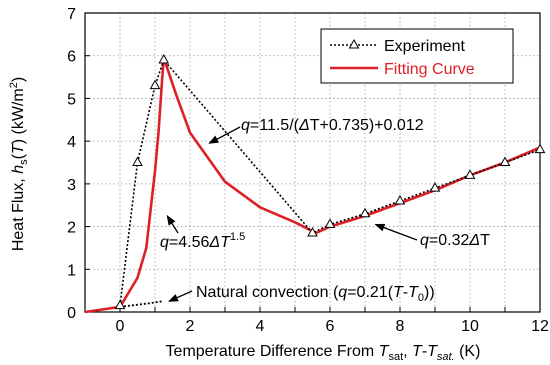 The width and height of the screenshot is (550, 365). I want to click on y-axis-ticks: 0 1 2 3 4 5 6 7, so click(78, 164).